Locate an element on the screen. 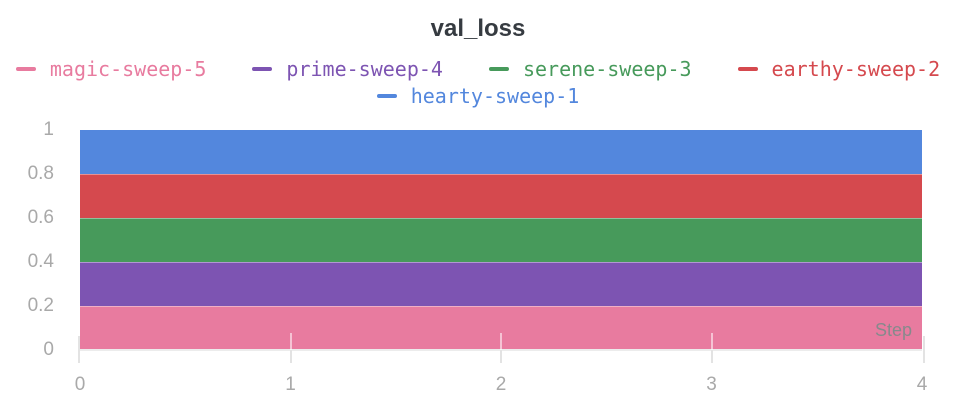 This screenshot has height=420, width=956. legend-item-magic-sweep-5: magic-sweep-5 is located at coordinates (111, 69).